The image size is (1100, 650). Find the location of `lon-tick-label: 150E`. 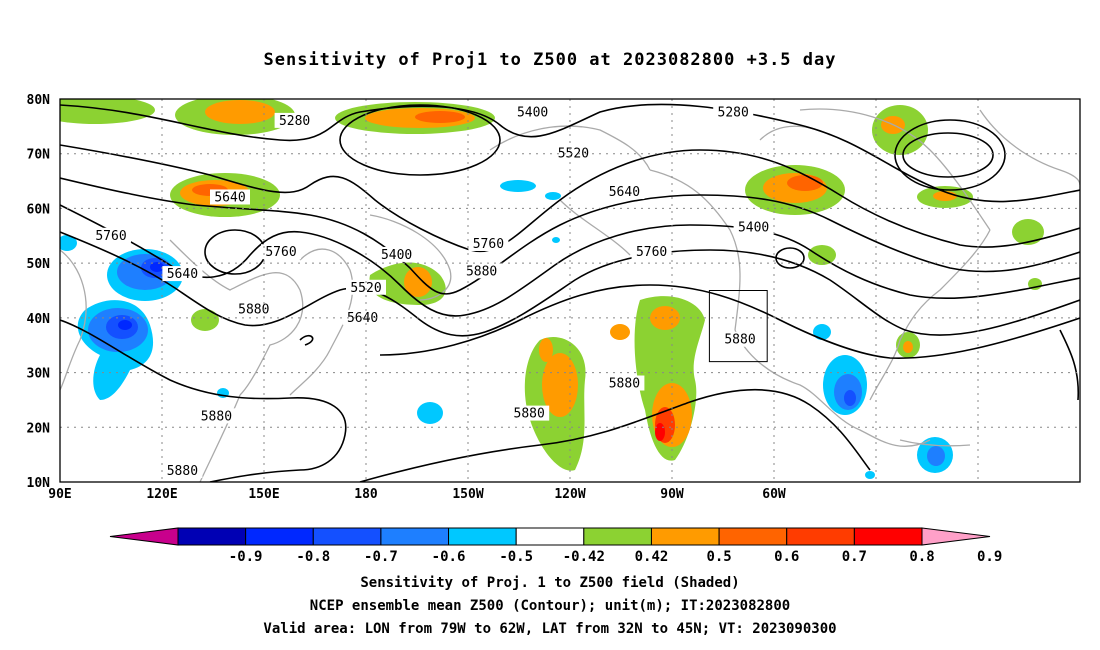

lon-tick-label: 150E is located at coordinates (263, 494).